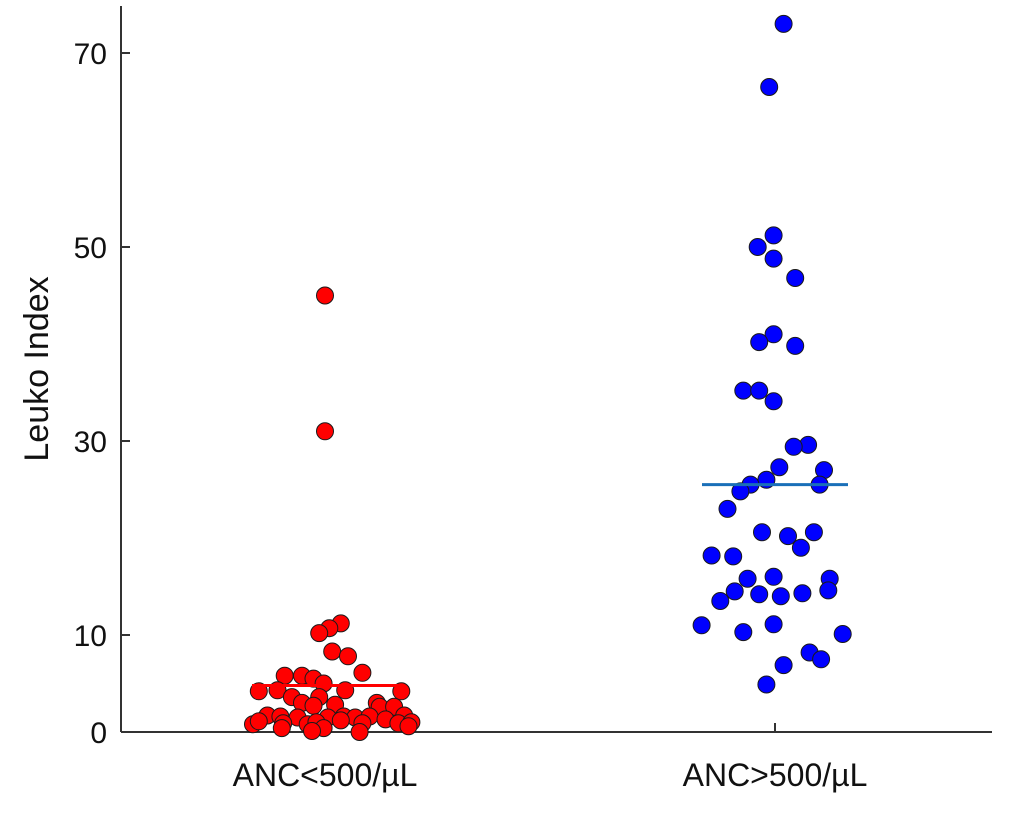 The height and width of the screenshot is (818, 1024). What do you see at coordinates (90, 54) in the screenshot?
I see `y-tick-label: 70` at bounding box center [90, 54].